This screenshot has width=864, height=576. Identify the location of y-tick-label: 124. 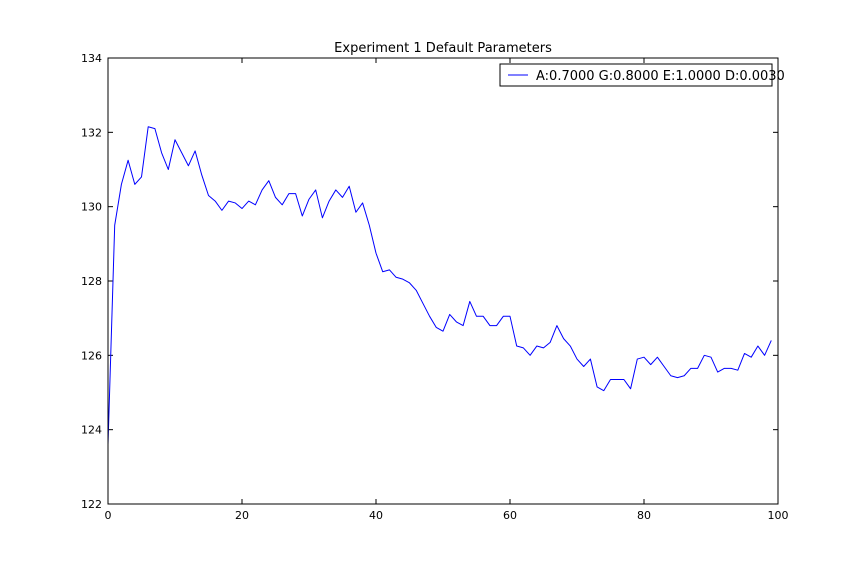
(91, 430).